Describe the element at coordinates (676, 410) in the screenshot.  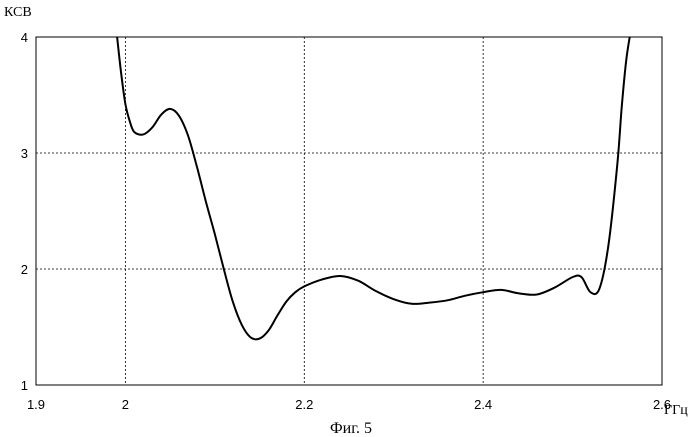
I see `x-axis-label: ГГц` at that location.